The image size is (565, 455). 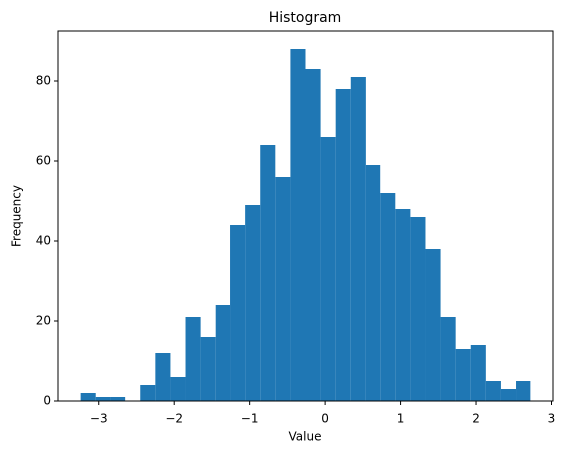 What do you see at coordinates (174, 419) in the screenshot?
I see `x-tick-label: −2` at bounding box center [174, 419].